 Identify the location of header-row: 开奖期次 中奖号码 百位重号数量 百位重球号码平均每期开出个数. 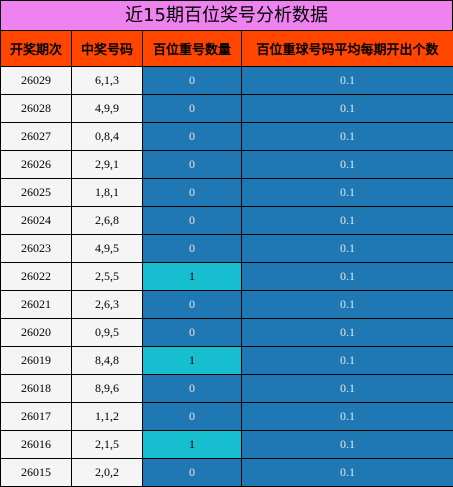
(227, 49).